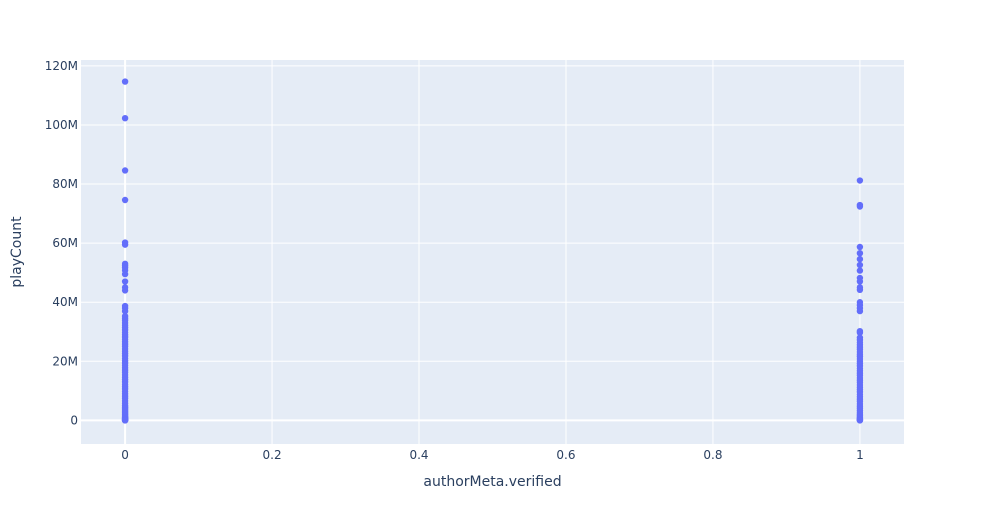 The height and width of the screenshot is (525, 985). I want to click on y-tick-label: 60M, so click(65, 243).